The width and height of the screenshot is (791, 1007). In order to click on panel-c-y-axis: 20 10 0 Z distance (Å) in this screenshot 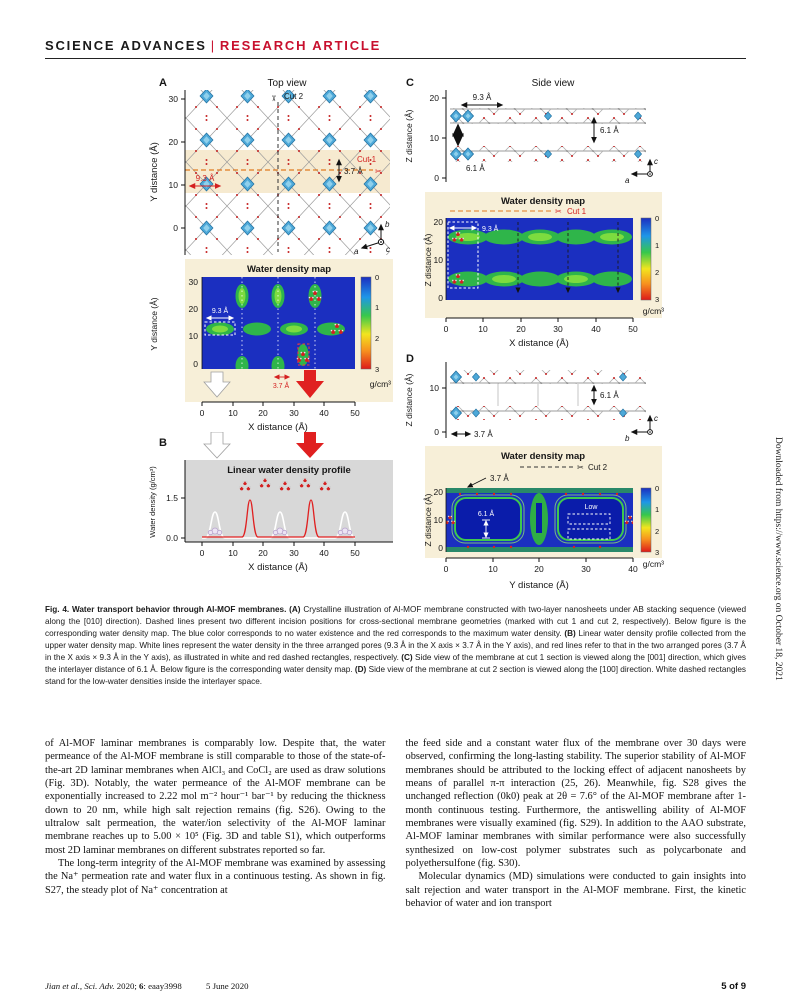, I will do `click(425, 136)`.